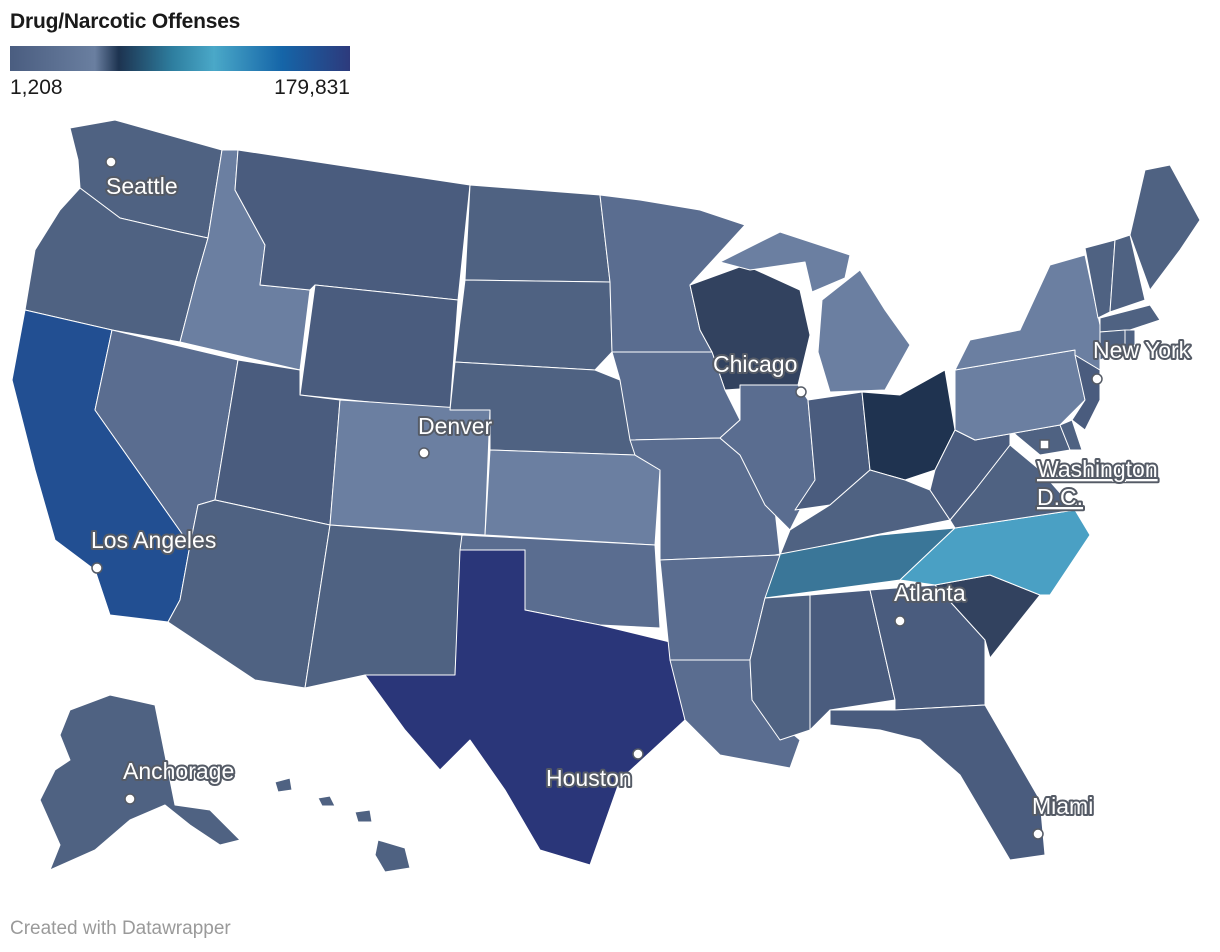 This screenshot has height=952, width=1220. Describe the element at coordinates (120, 928) in the screenshot. I see `attribution-footer: Created with Datawrapper` at that location.